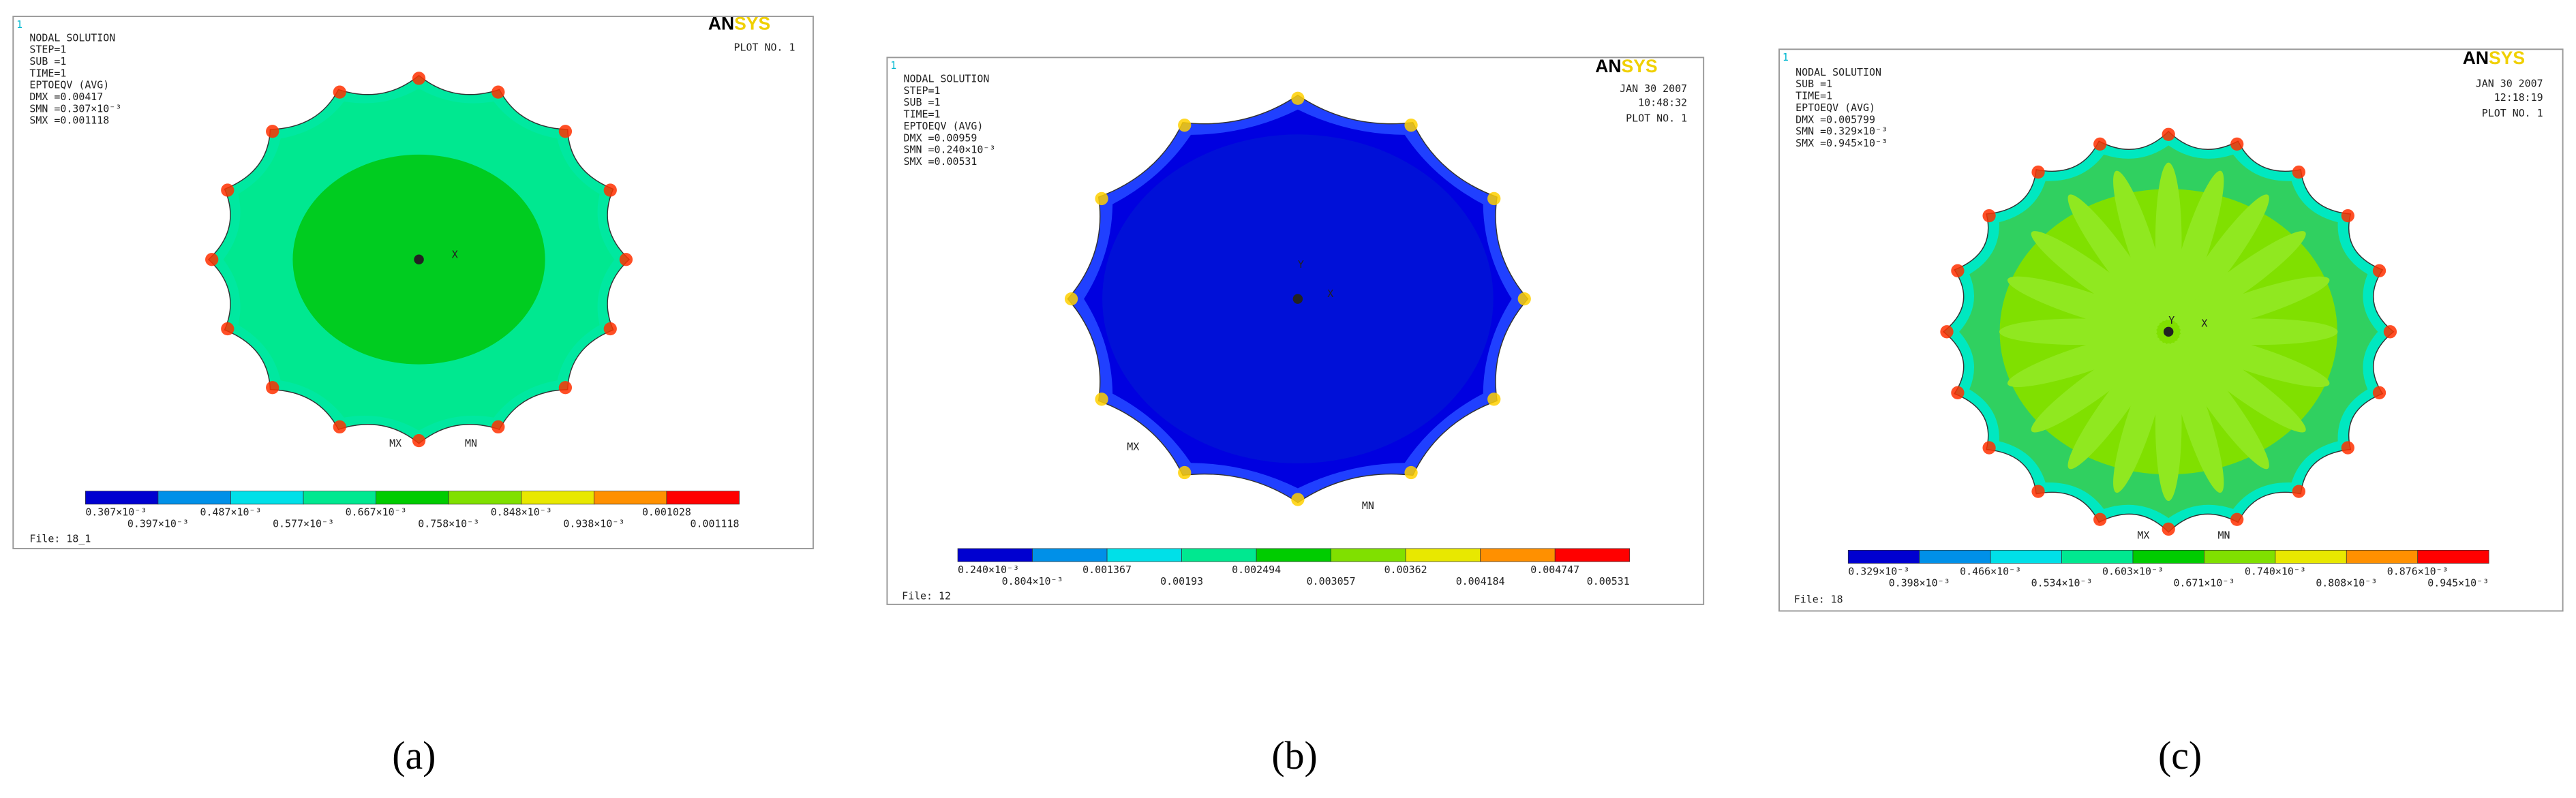 This screenshot has width=2576, height=798. I want to click on legend-label: 0.804×10⁻³, so click(1032, 581).